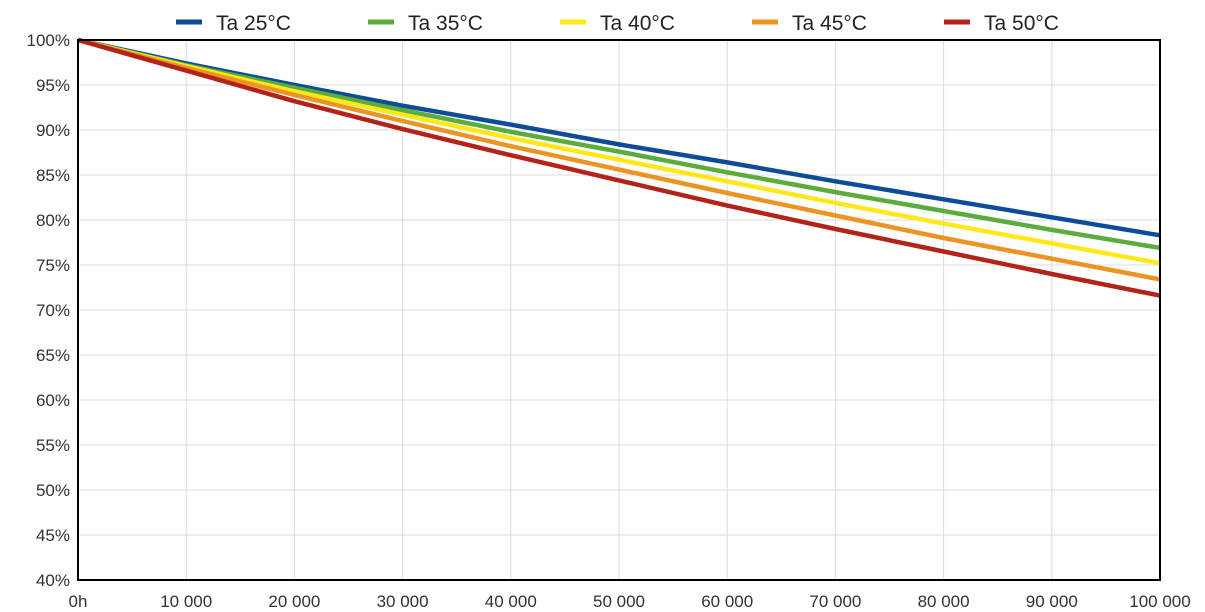 This screenshot has width=1205, height=612. What do you see at coordinates (294, 601) in the screenshot?
I see `x-tick-label: 20 000` at bounding box center [294, 601].